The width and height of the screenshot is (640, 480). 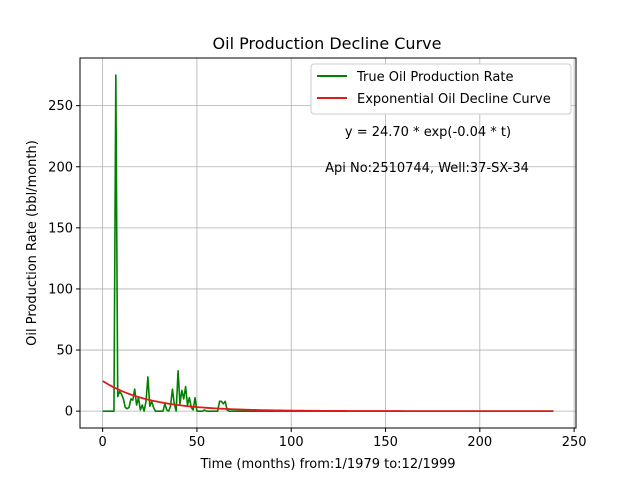 What do you see at coordinates (64, 351) in the screenshot?
I see `y-tick-label: 50` at bounding box center [64, 351].